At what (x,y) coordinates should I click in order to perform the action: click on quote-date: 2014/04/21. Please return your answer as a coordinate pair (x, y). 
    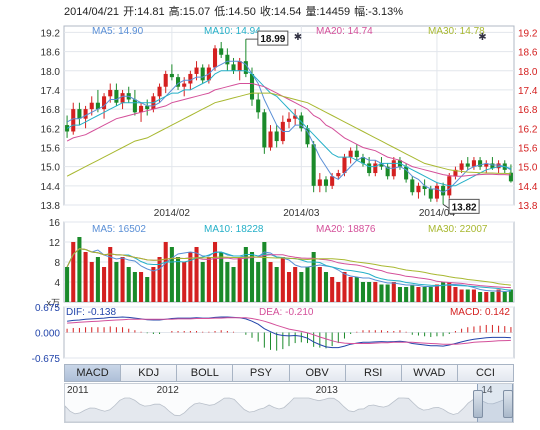
    Looking at the image, I should click on (92, 12).